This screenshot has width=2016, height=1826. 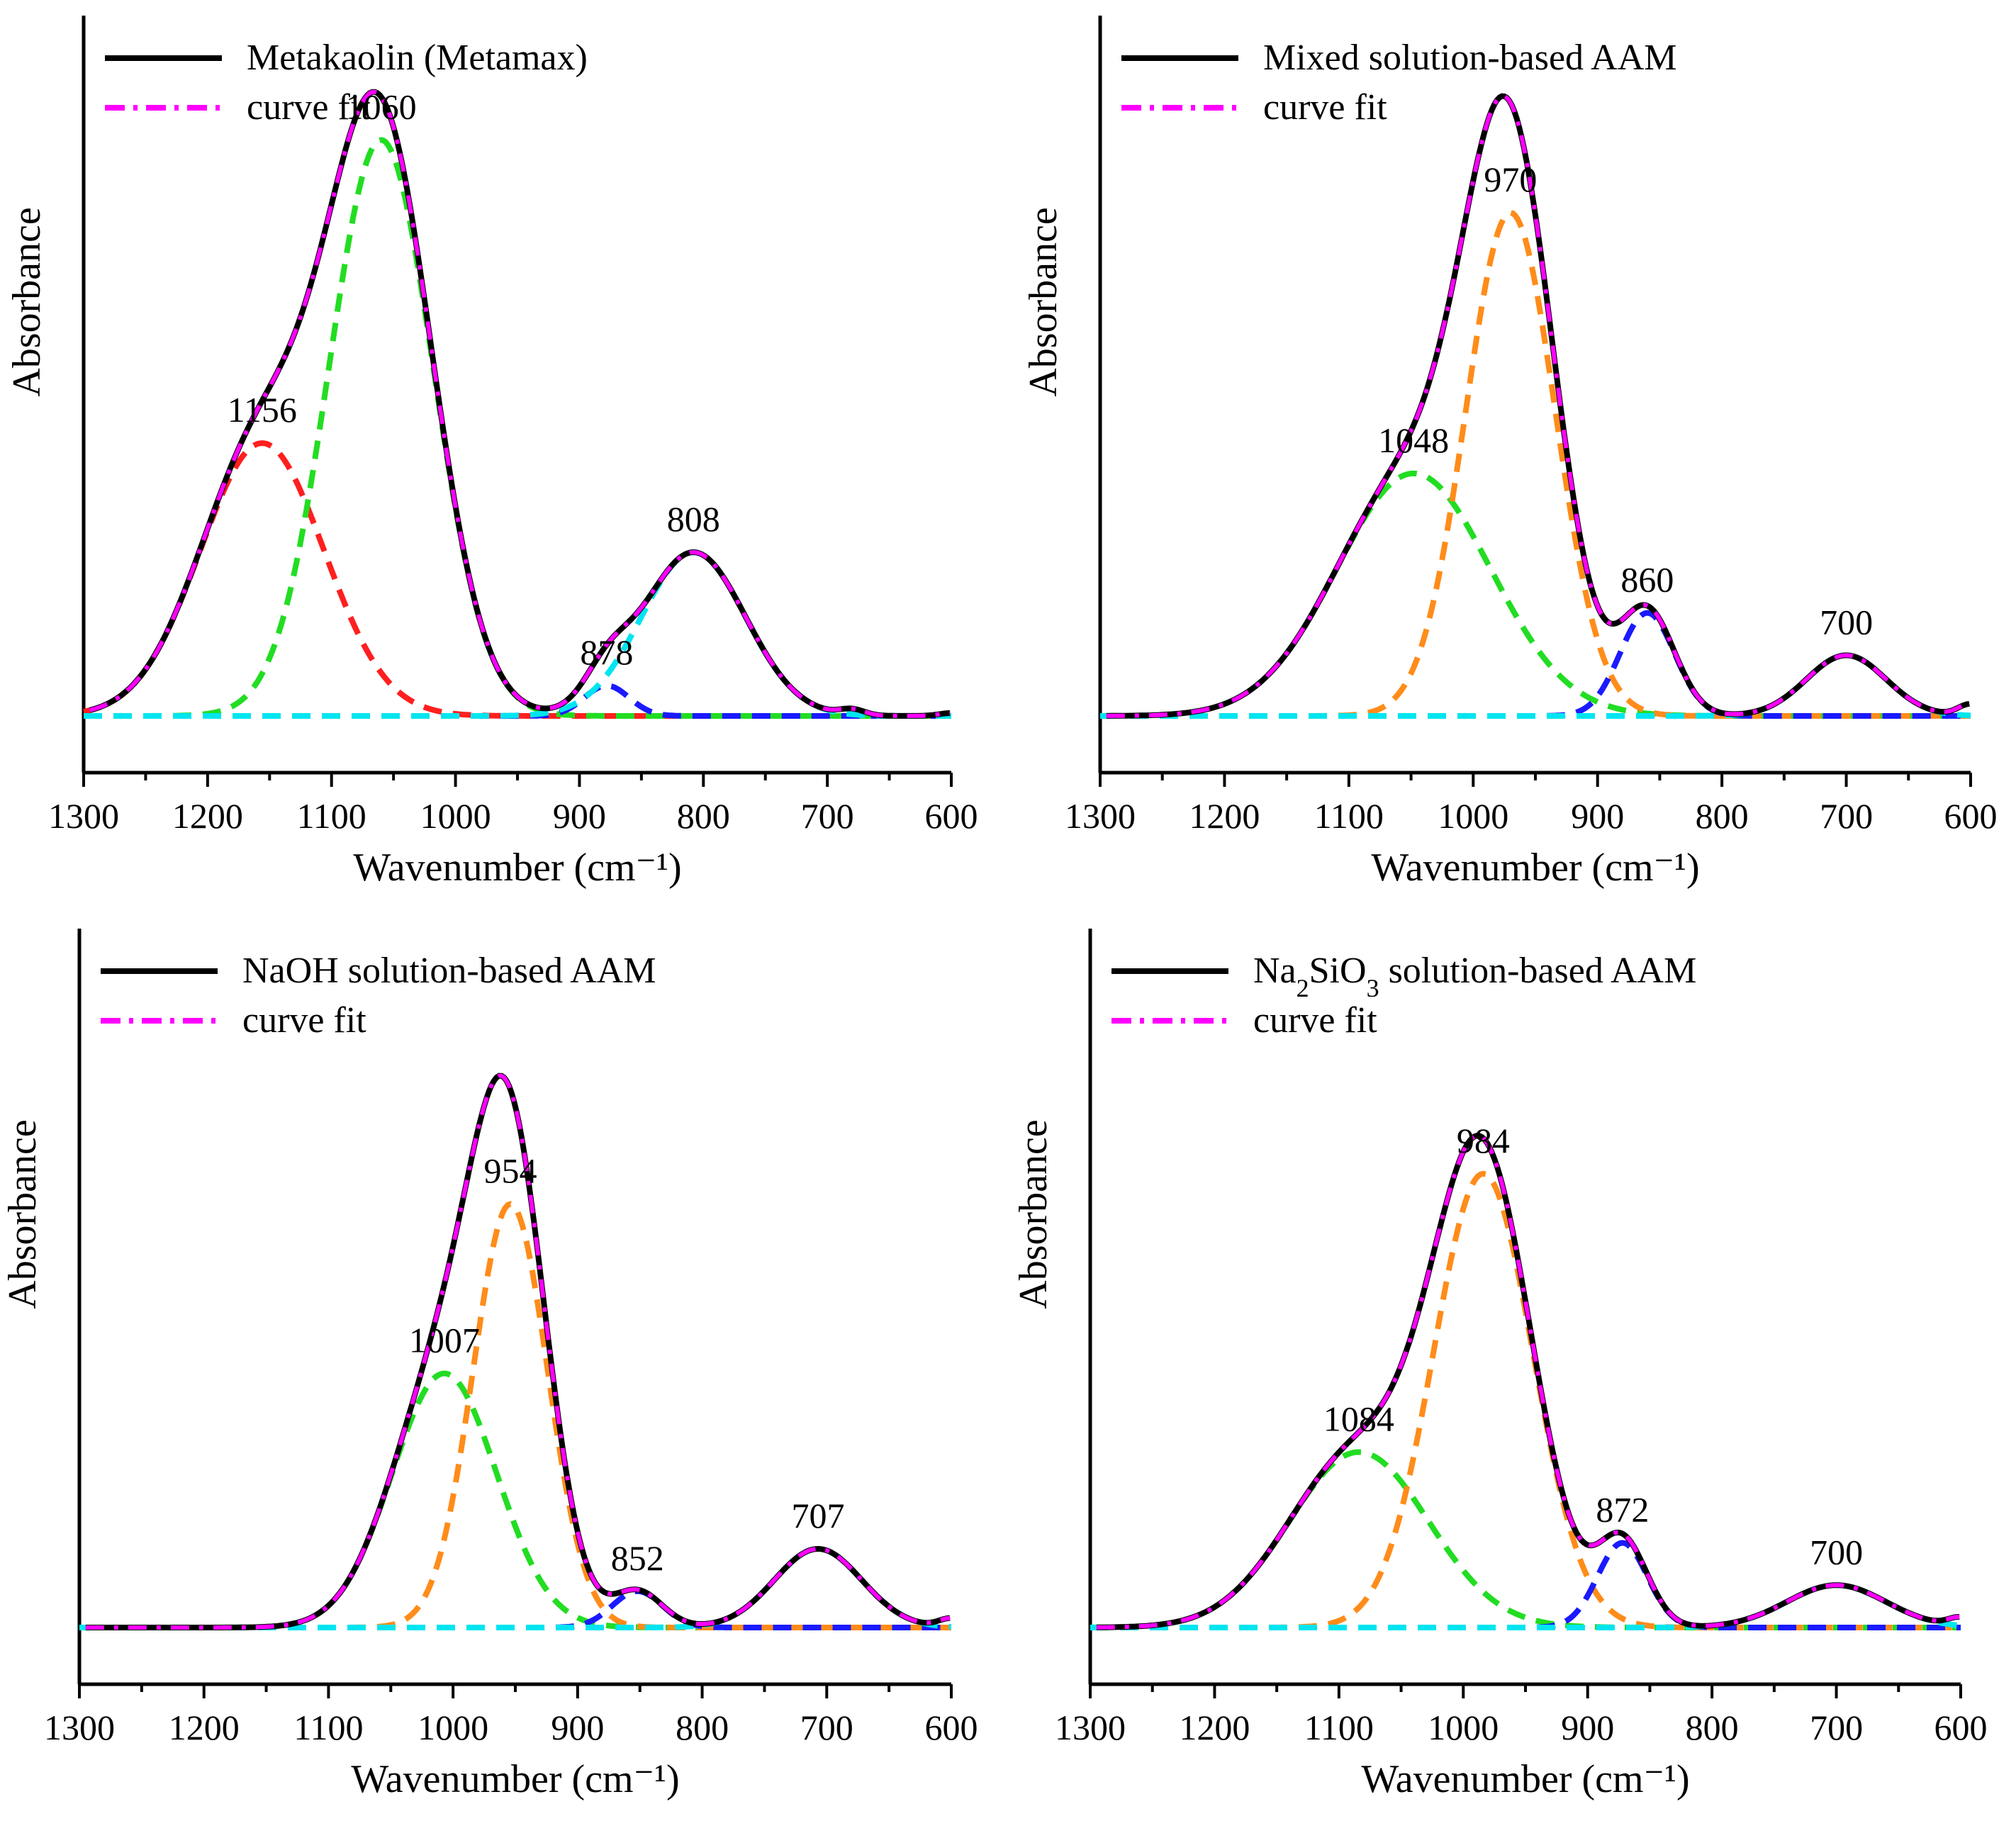 What do you see at coordinates (510, 1171) in the screenshot?
I see `peak-label-954: 954` at bounding box center [510, 1171].